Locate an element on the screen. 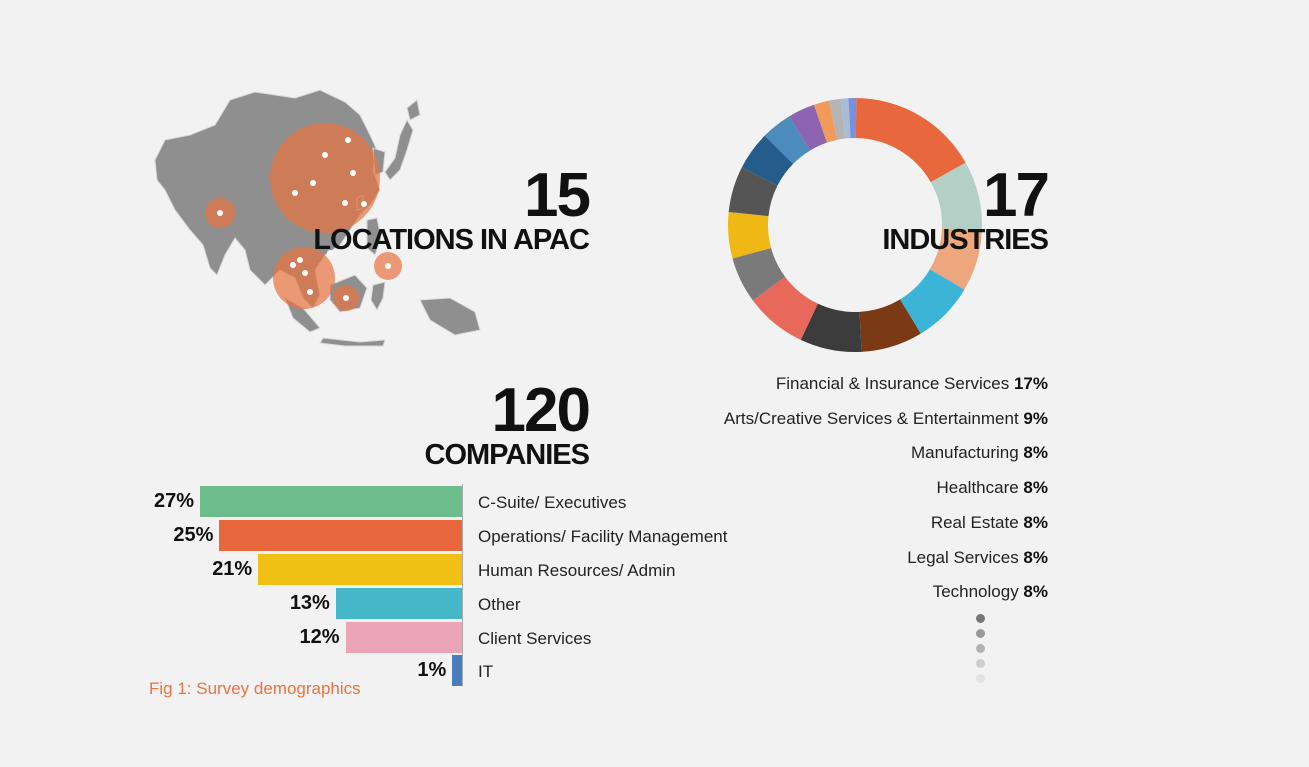 This screenshot has width=1309, height=767. bar-value-label: 13% is located at coordinates (309, 603).